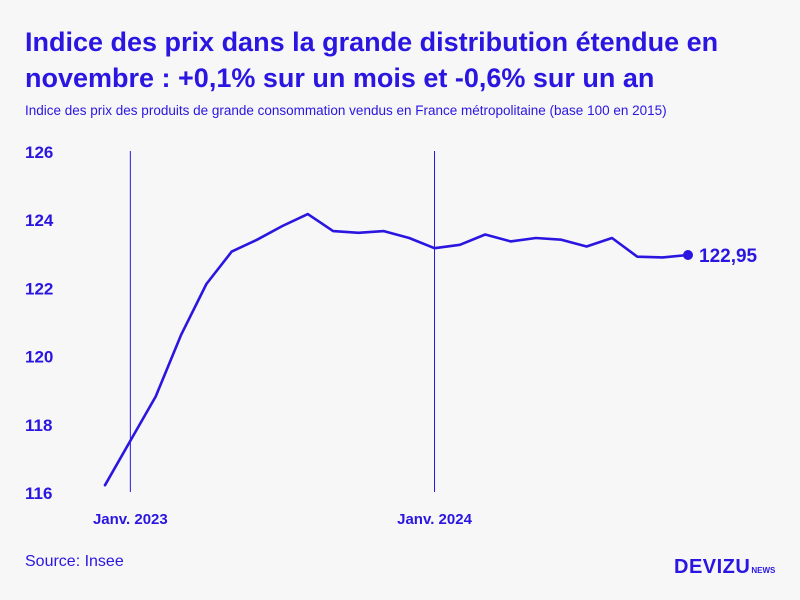  What do you see at coordinates (39, 288) in the screenshot?
I see `y-tick-label: 122` at bounding box center [39, 288].